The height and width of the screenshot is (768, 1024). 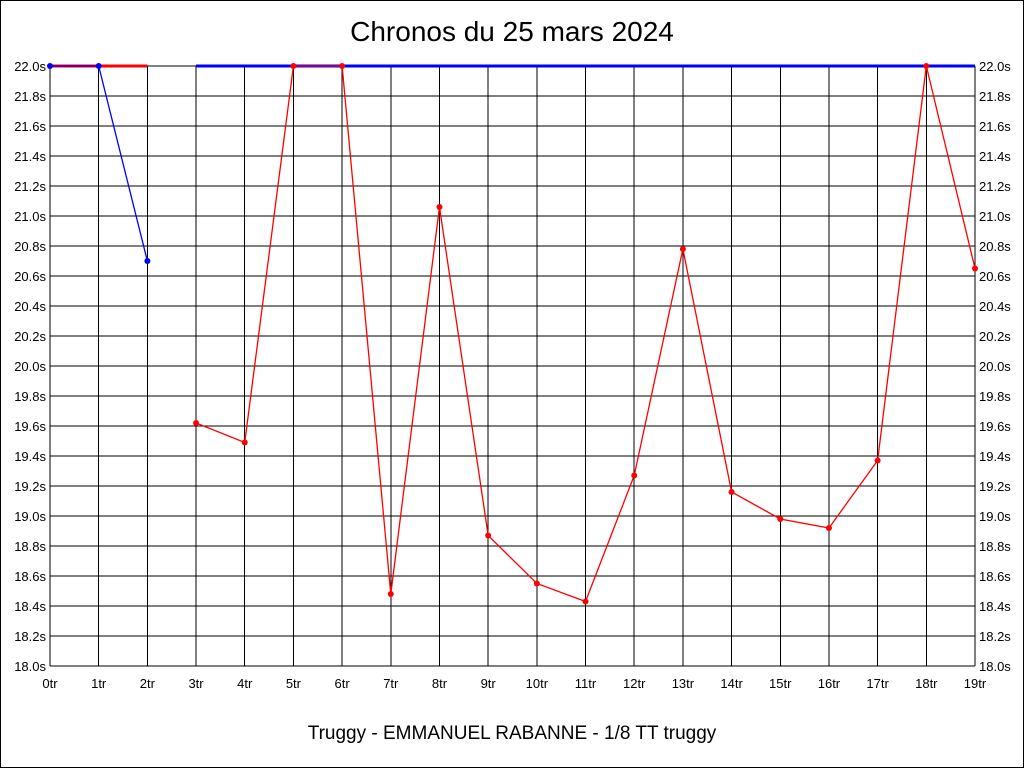 What do you see at coordinates (512, 31) in the screenshot?
I see `chart-title: Chronos du 25 mars 2024` at bounding box center [512, 31].